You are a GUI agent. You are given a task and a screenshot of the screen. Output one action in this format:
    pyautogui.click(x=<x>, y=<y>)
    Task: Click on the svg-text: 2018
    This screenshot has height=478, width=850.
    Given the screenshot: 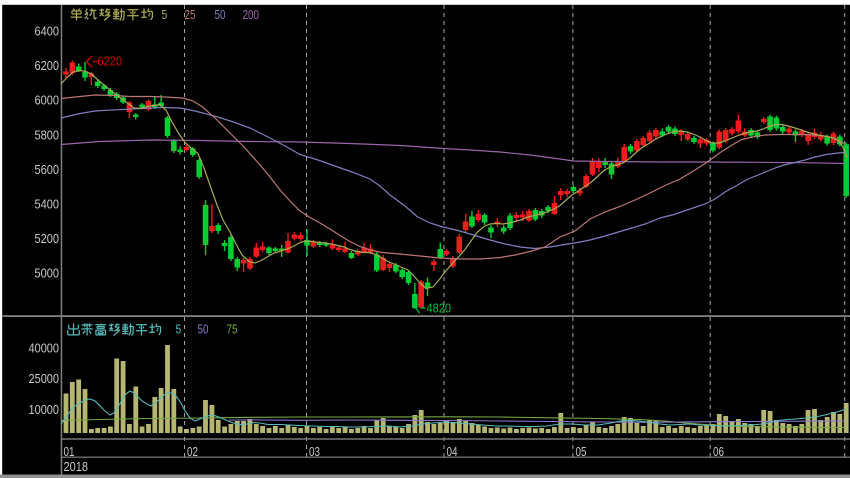 What is the action you would take?
    pyautogui.click(x=76, y=466)
    